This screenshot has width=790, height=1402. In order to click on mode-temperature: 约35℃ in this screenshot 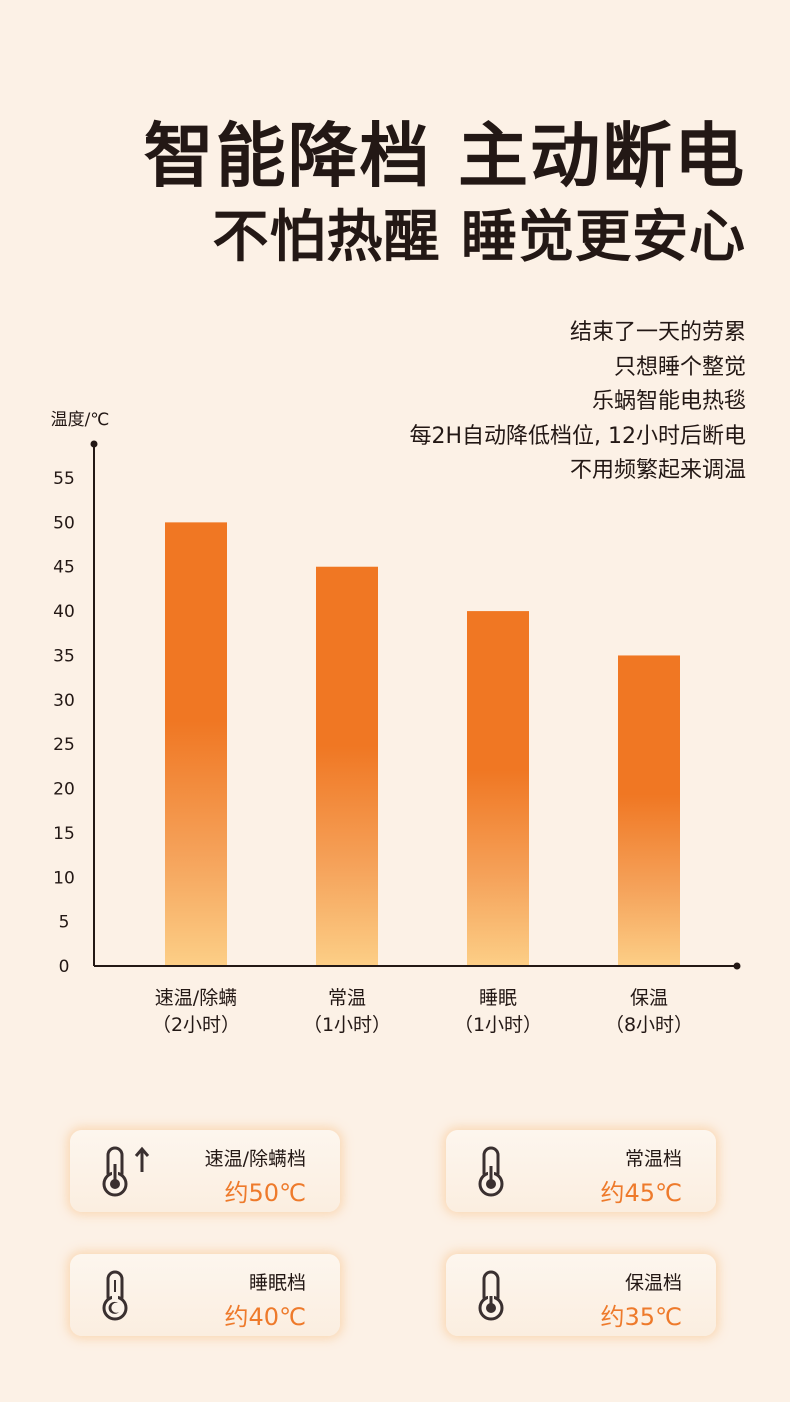, I will do `click(641, 1317)`.